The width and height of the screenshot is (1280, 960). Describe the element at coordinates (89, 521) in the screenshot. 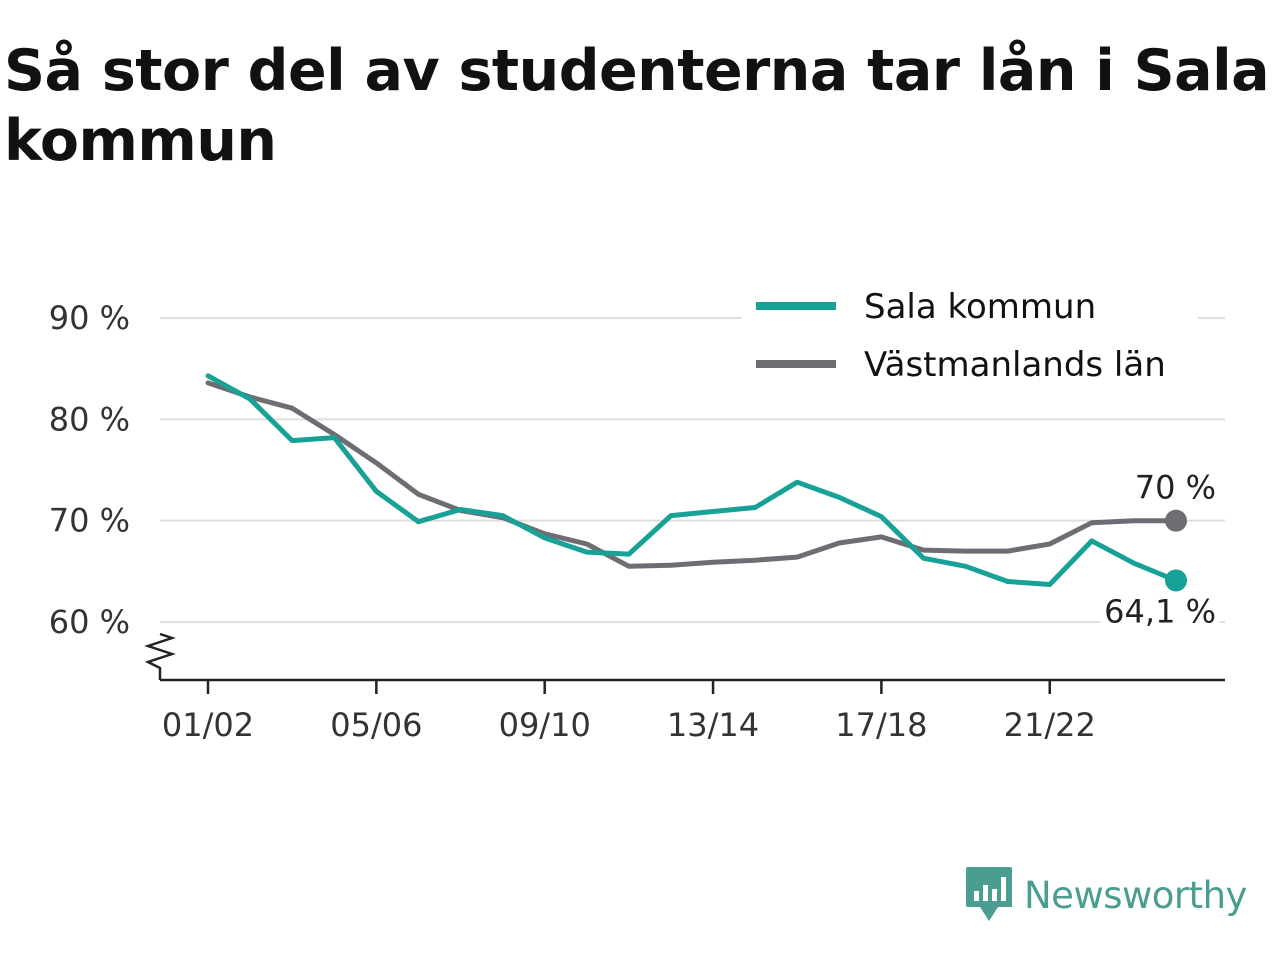

I see `y-tick-label: 70 %` at that location.